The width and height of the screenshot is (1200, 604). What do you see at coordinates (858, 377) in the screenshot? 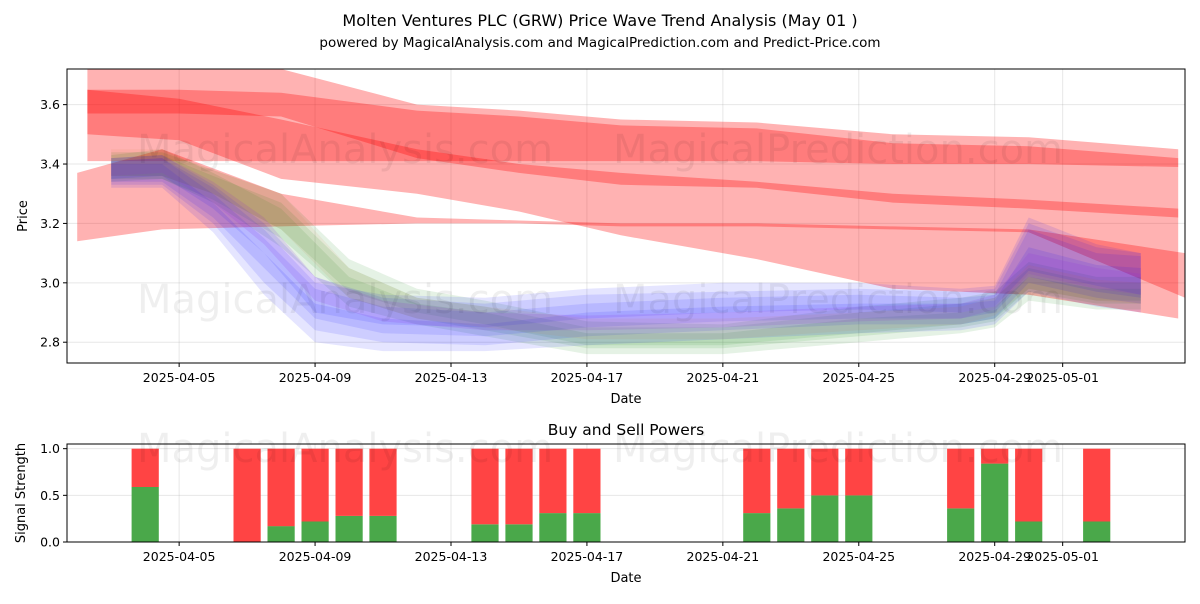
I see `price-x-tick-label: 2025-04-25` at bounding box center [858, 377].